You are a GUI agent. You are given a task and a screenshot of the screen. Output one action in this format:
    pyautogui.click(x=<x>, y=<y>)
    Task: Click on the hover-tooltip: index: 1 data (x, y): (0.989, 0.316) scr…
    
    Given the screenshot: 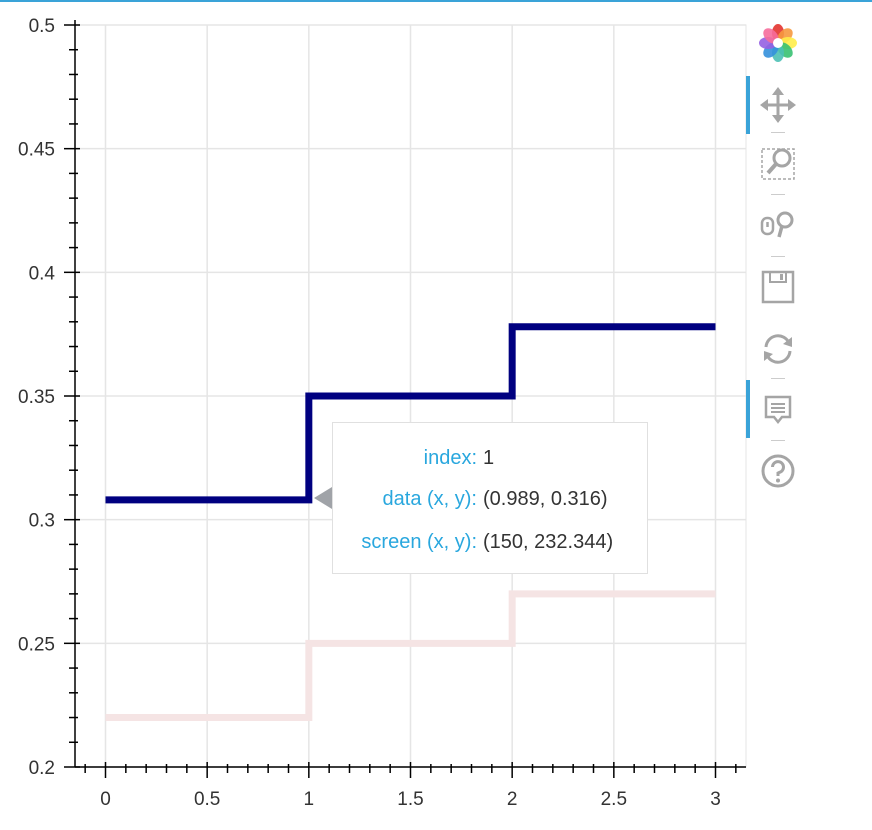 What is the action you would take?
    pyautogui.click(x=490, y=498)
    